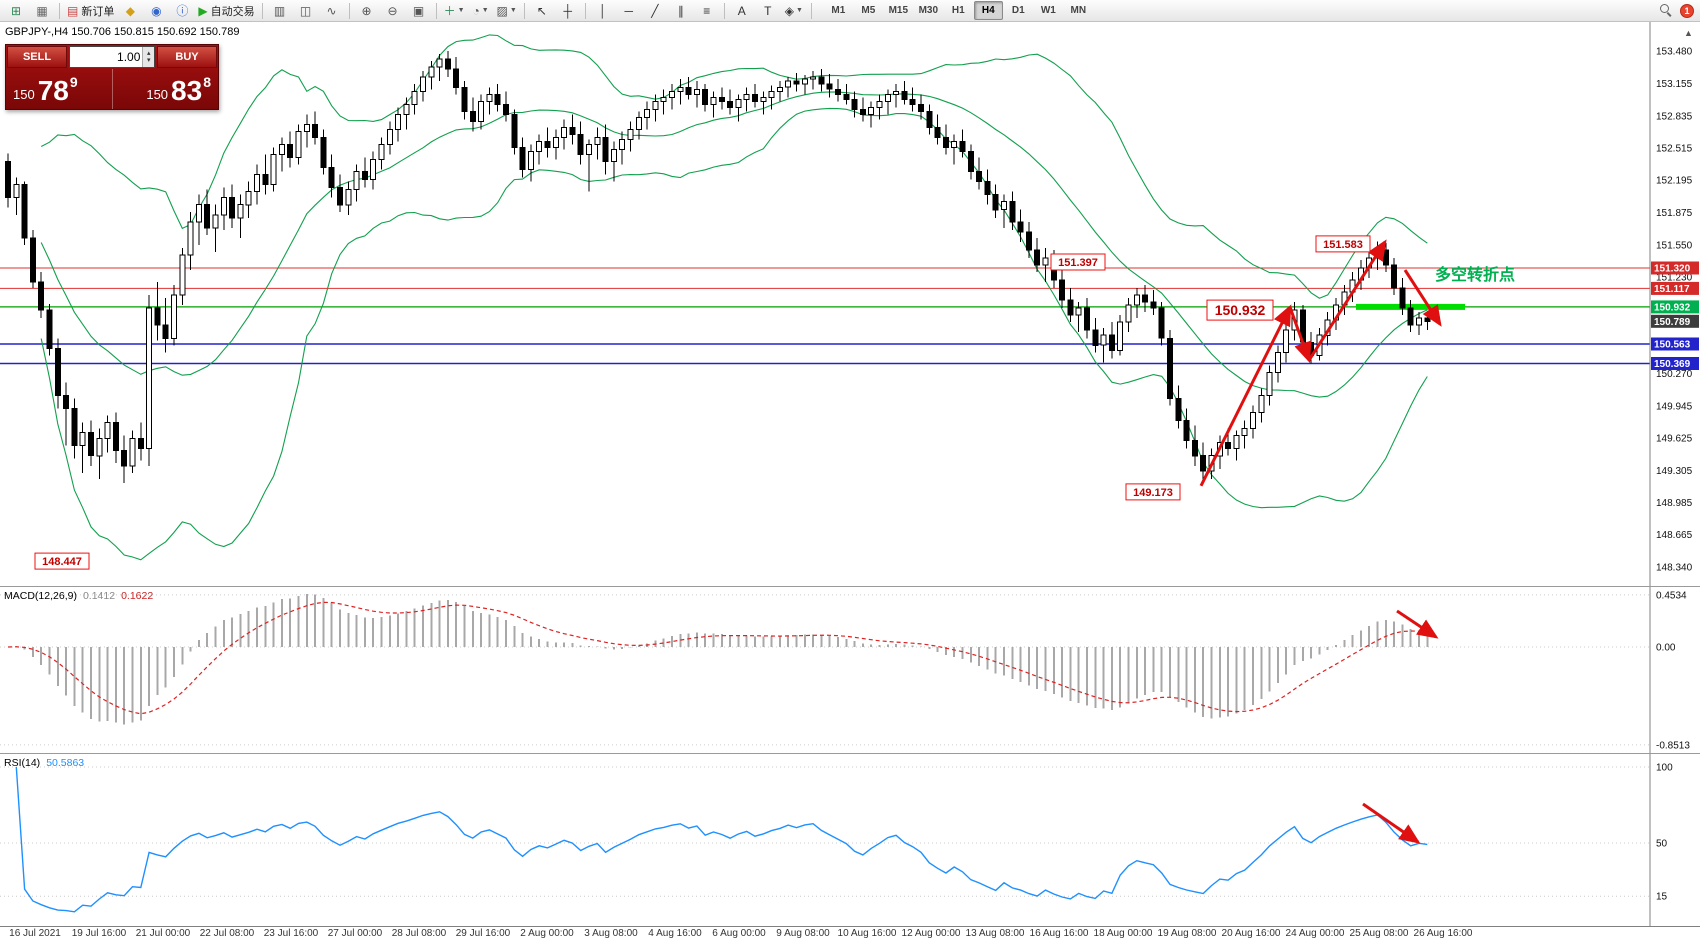 The height and width of the screenshot is (941, 1700). What do you see at coordinates (148, 60) in the screenshot?
I see `spinner-down-icon: ▾` at bounding box center [148, 60].